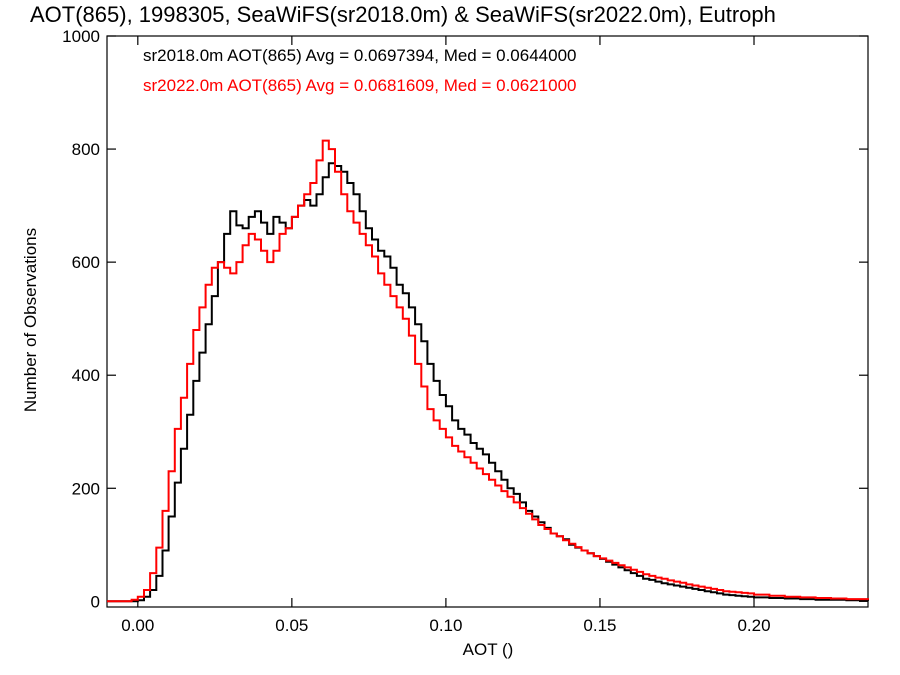  What do you see at coordinates (291, 625) in the screenshot?
I see `x-tick-label: 0.05` at bounding box center [291, 625].